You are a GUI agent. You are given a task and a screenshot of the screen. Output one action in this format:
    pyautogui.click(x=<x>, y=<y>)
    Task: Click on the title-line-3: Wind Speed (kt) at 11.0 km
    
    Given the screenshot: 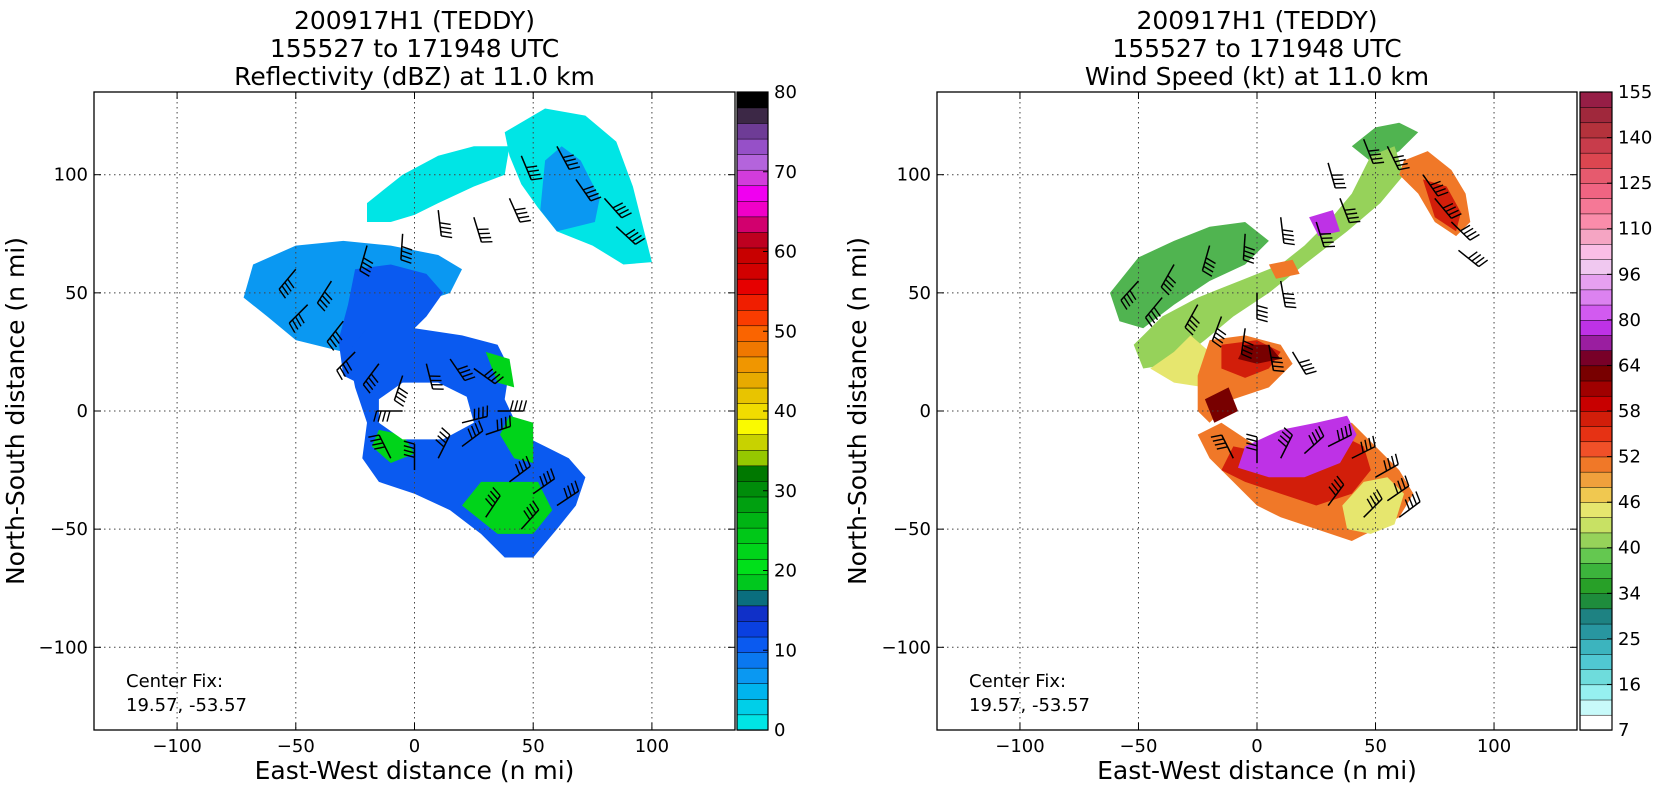 What is the action you would take?
    pyautogui.click(x=1257, y=76)
    